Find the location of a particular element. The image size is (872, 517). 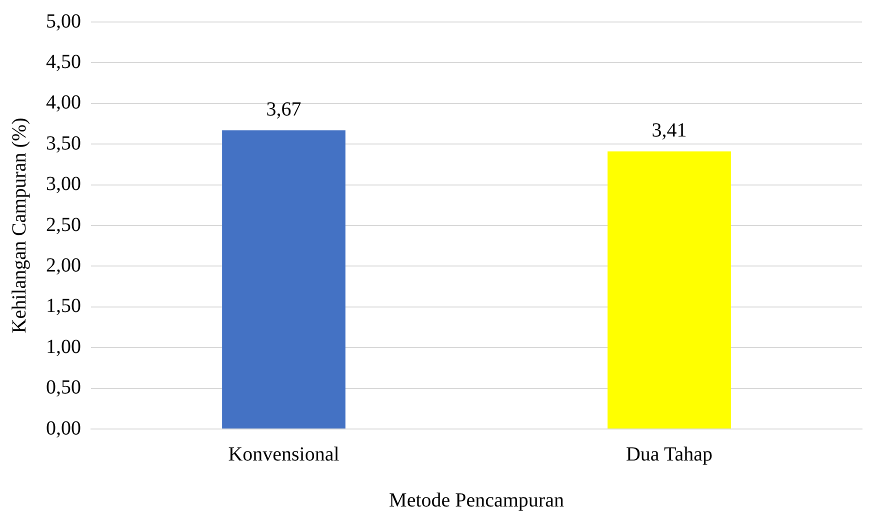

y-tick-label: 1,50 is located at coordinates (63, 306).